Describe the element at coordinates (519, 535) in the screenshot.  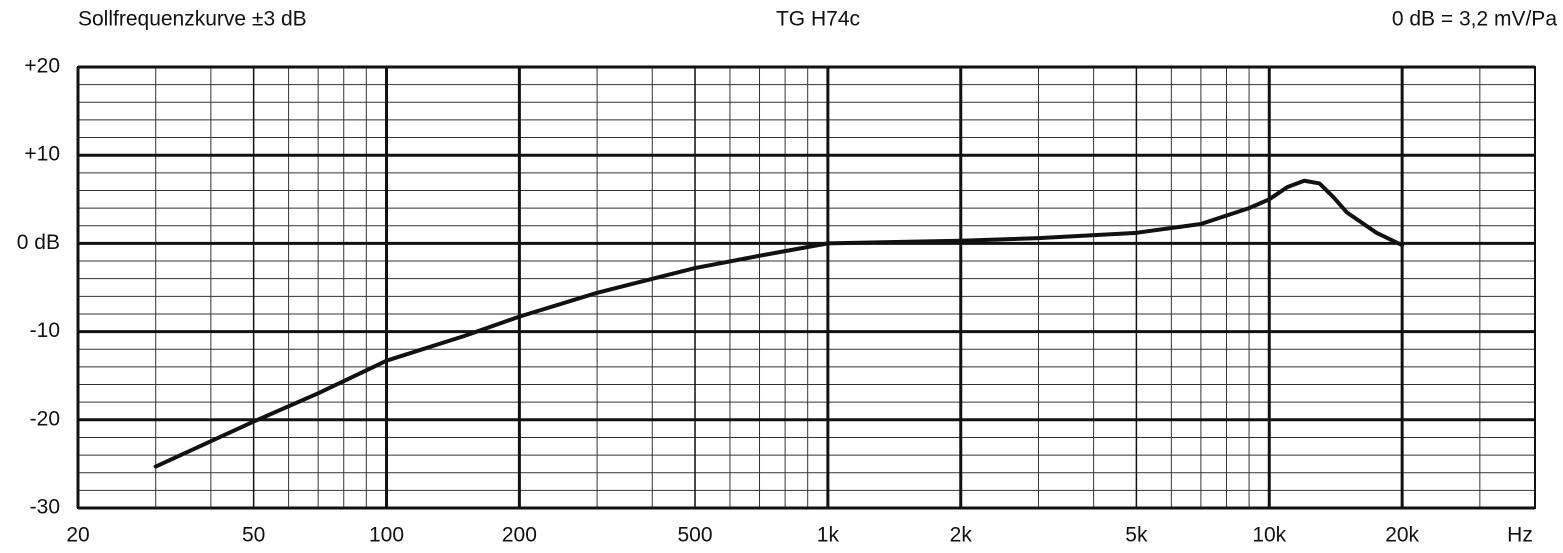
I see `x-tick-label: 200` at that location.